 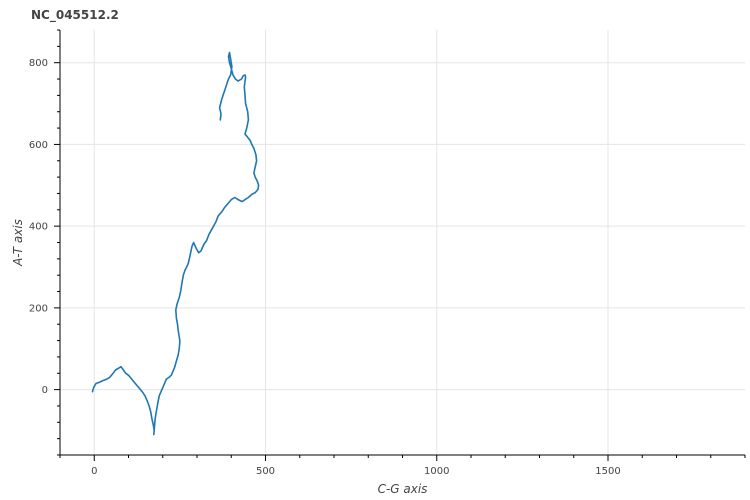 What do you see at coordinates (436, 471) in the screenshot?
I see `x-tick-label: 1000` at bounding box center [436, 471].